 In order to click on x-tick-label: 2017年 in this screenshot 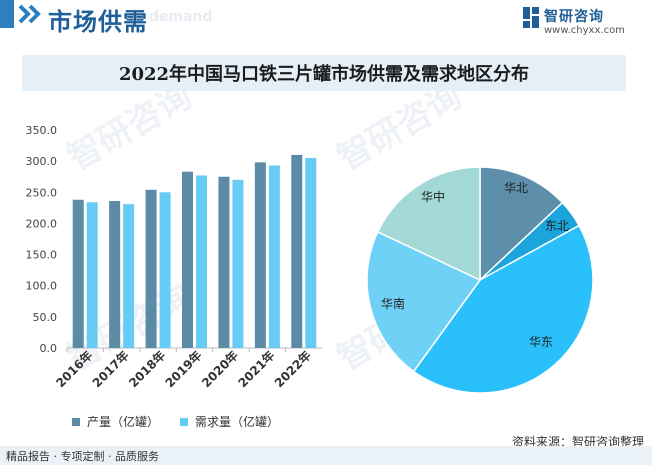, I will do `click(110, 369)`.